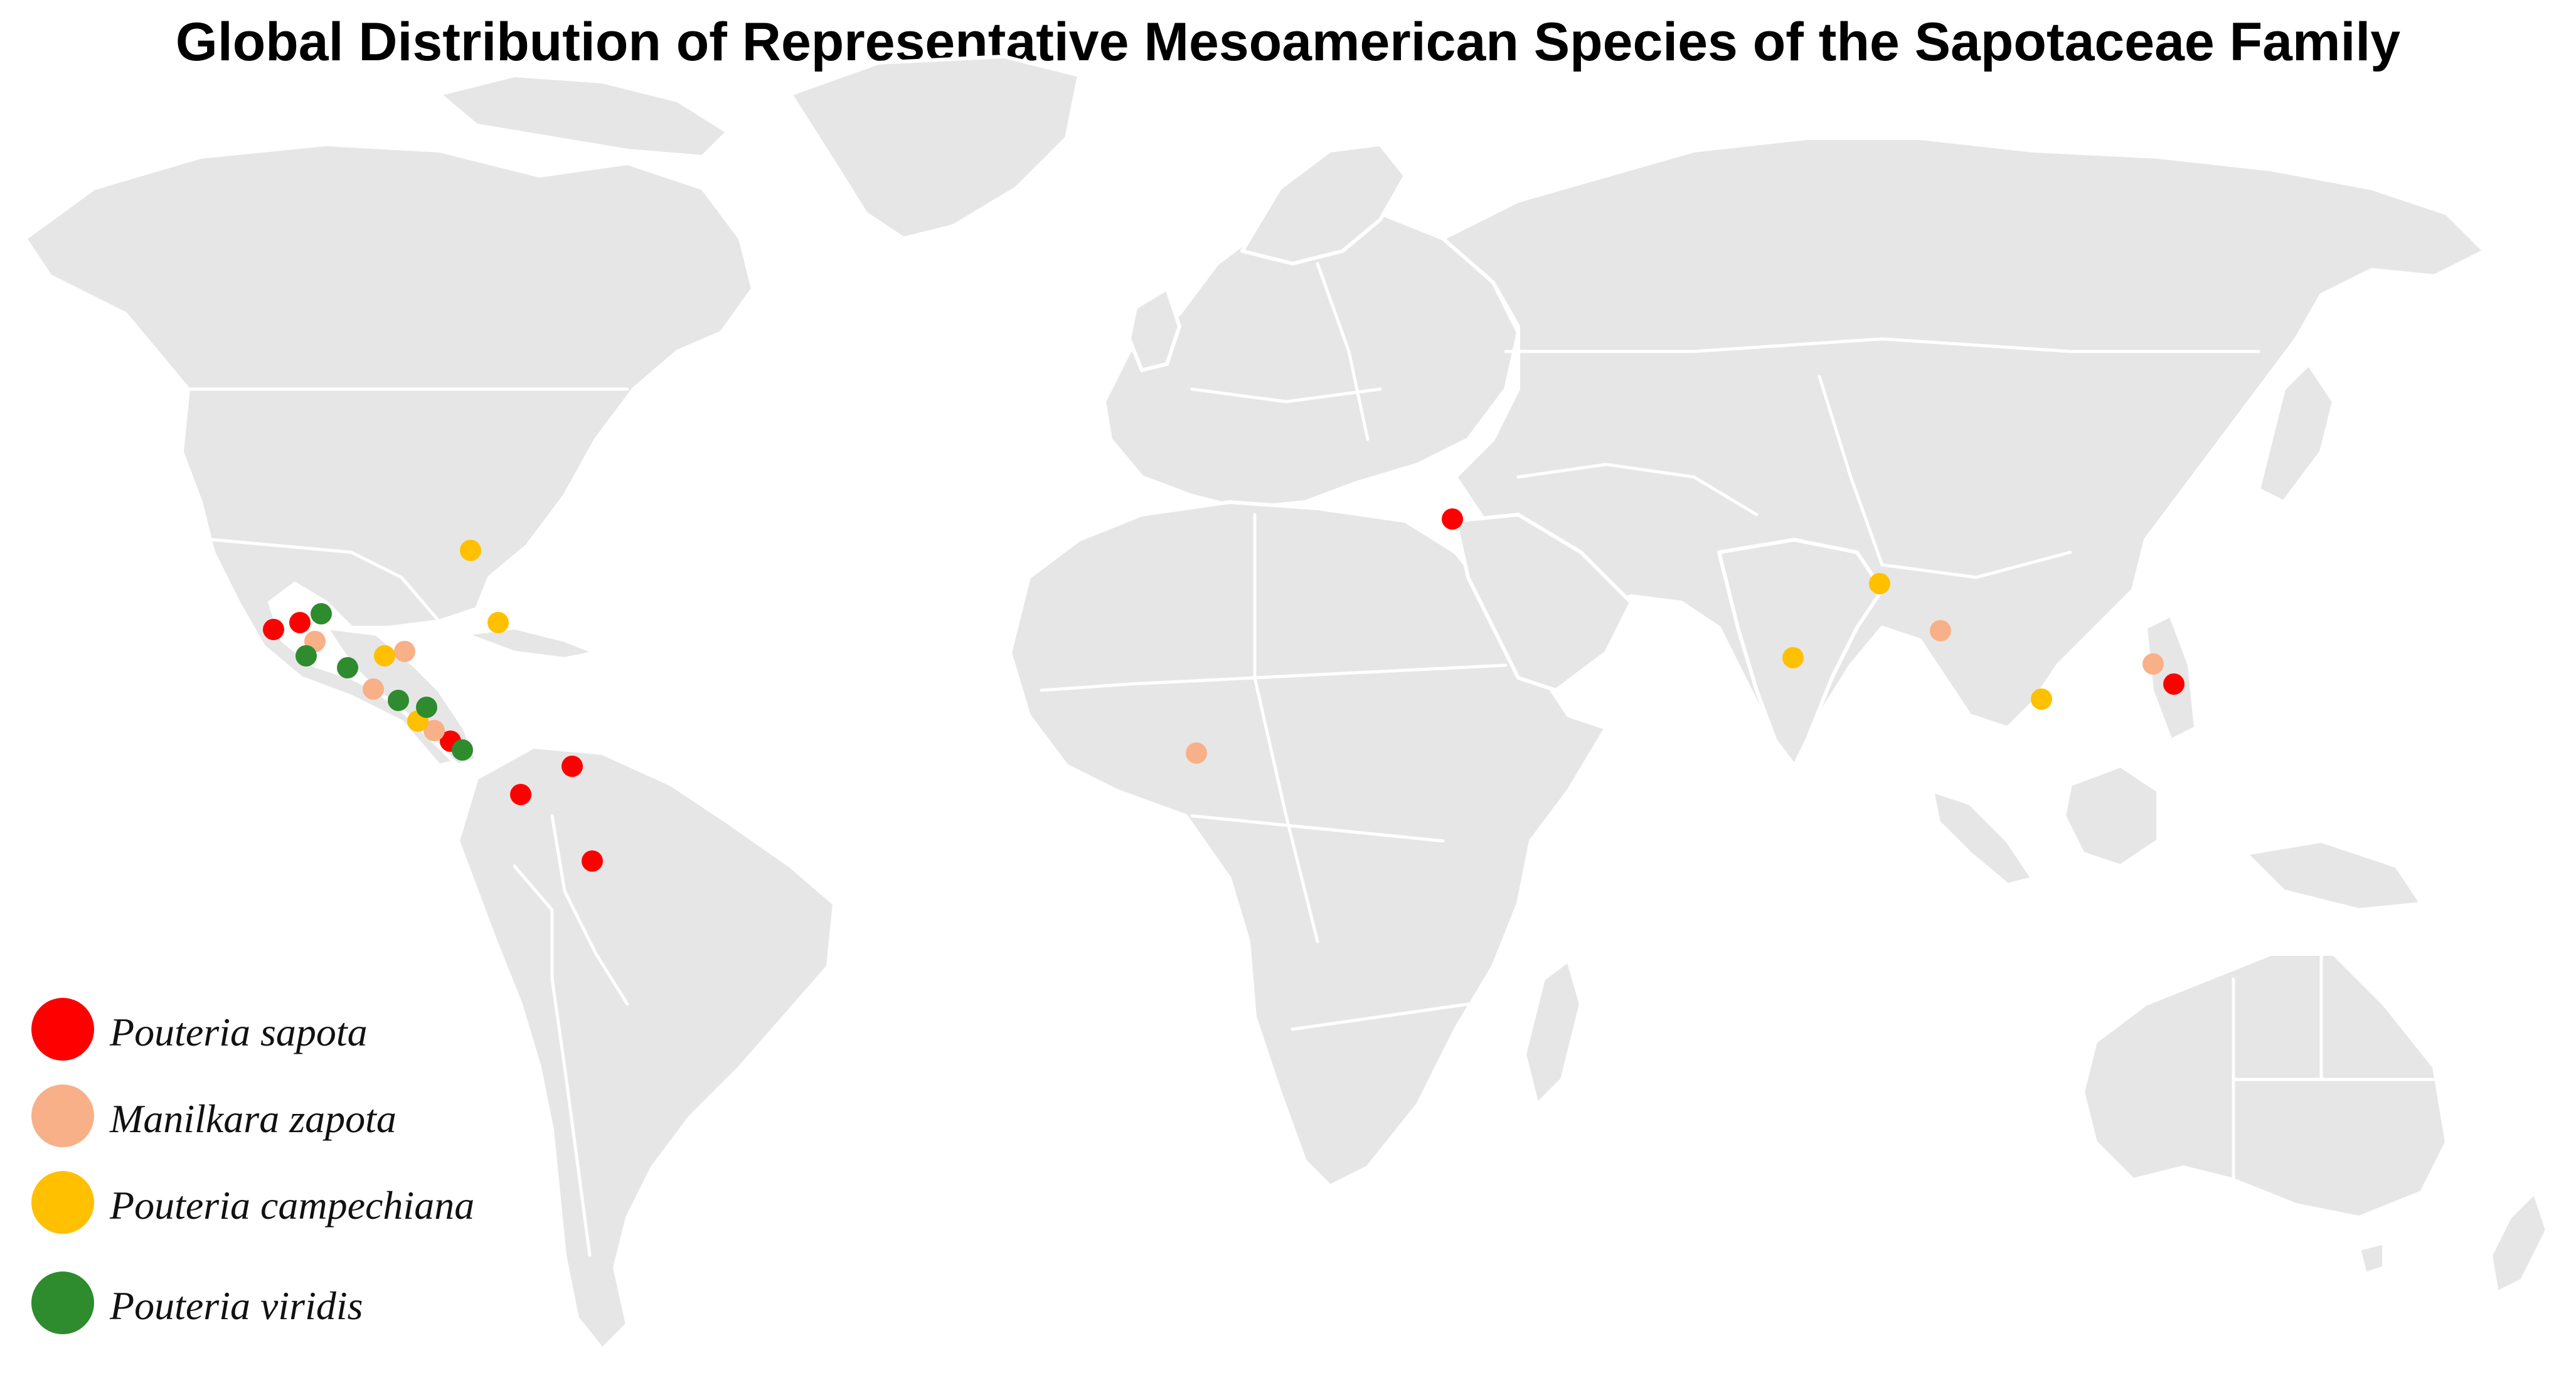 This screenshot has height=1397, width=2576. What do you see at coordinates (63, 1115) in the screenshot?
I see `legend-swatch-peach-circle` at bounding box center [63, 1115].